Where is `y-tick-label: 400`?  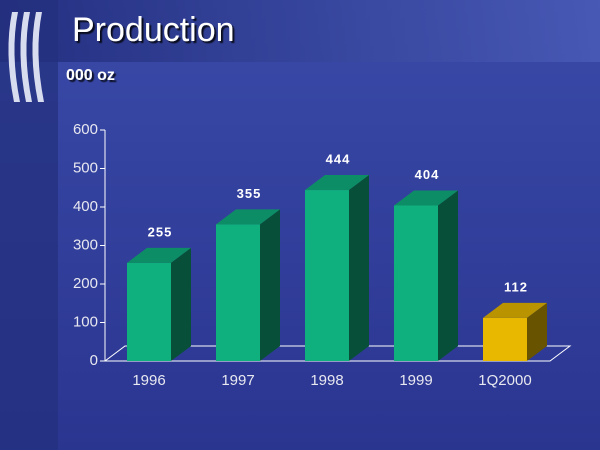 y-tick-label: 400 is located at coordinates (85, 206).